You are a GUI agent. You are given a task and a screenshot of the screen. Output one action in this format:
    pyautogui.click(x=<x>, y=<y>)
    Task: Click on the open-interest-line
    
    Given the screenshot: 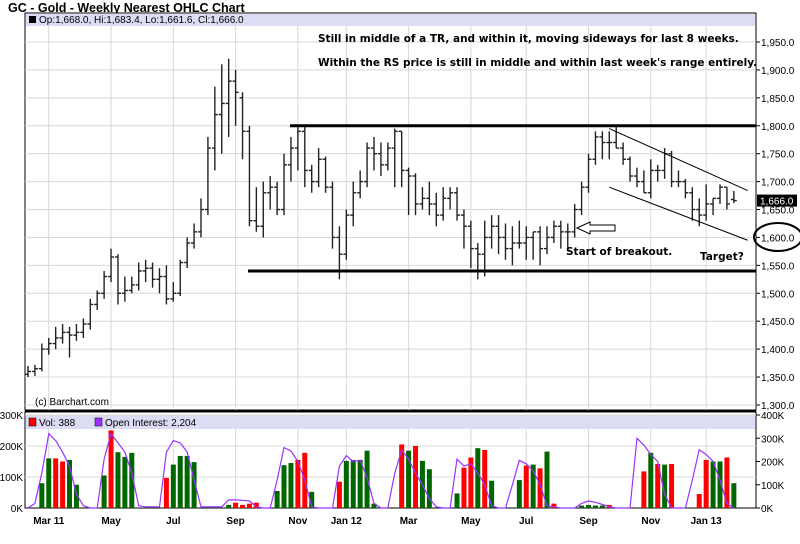 What is the action you would take?
    pyautogui.click(x=381, y=470)
    